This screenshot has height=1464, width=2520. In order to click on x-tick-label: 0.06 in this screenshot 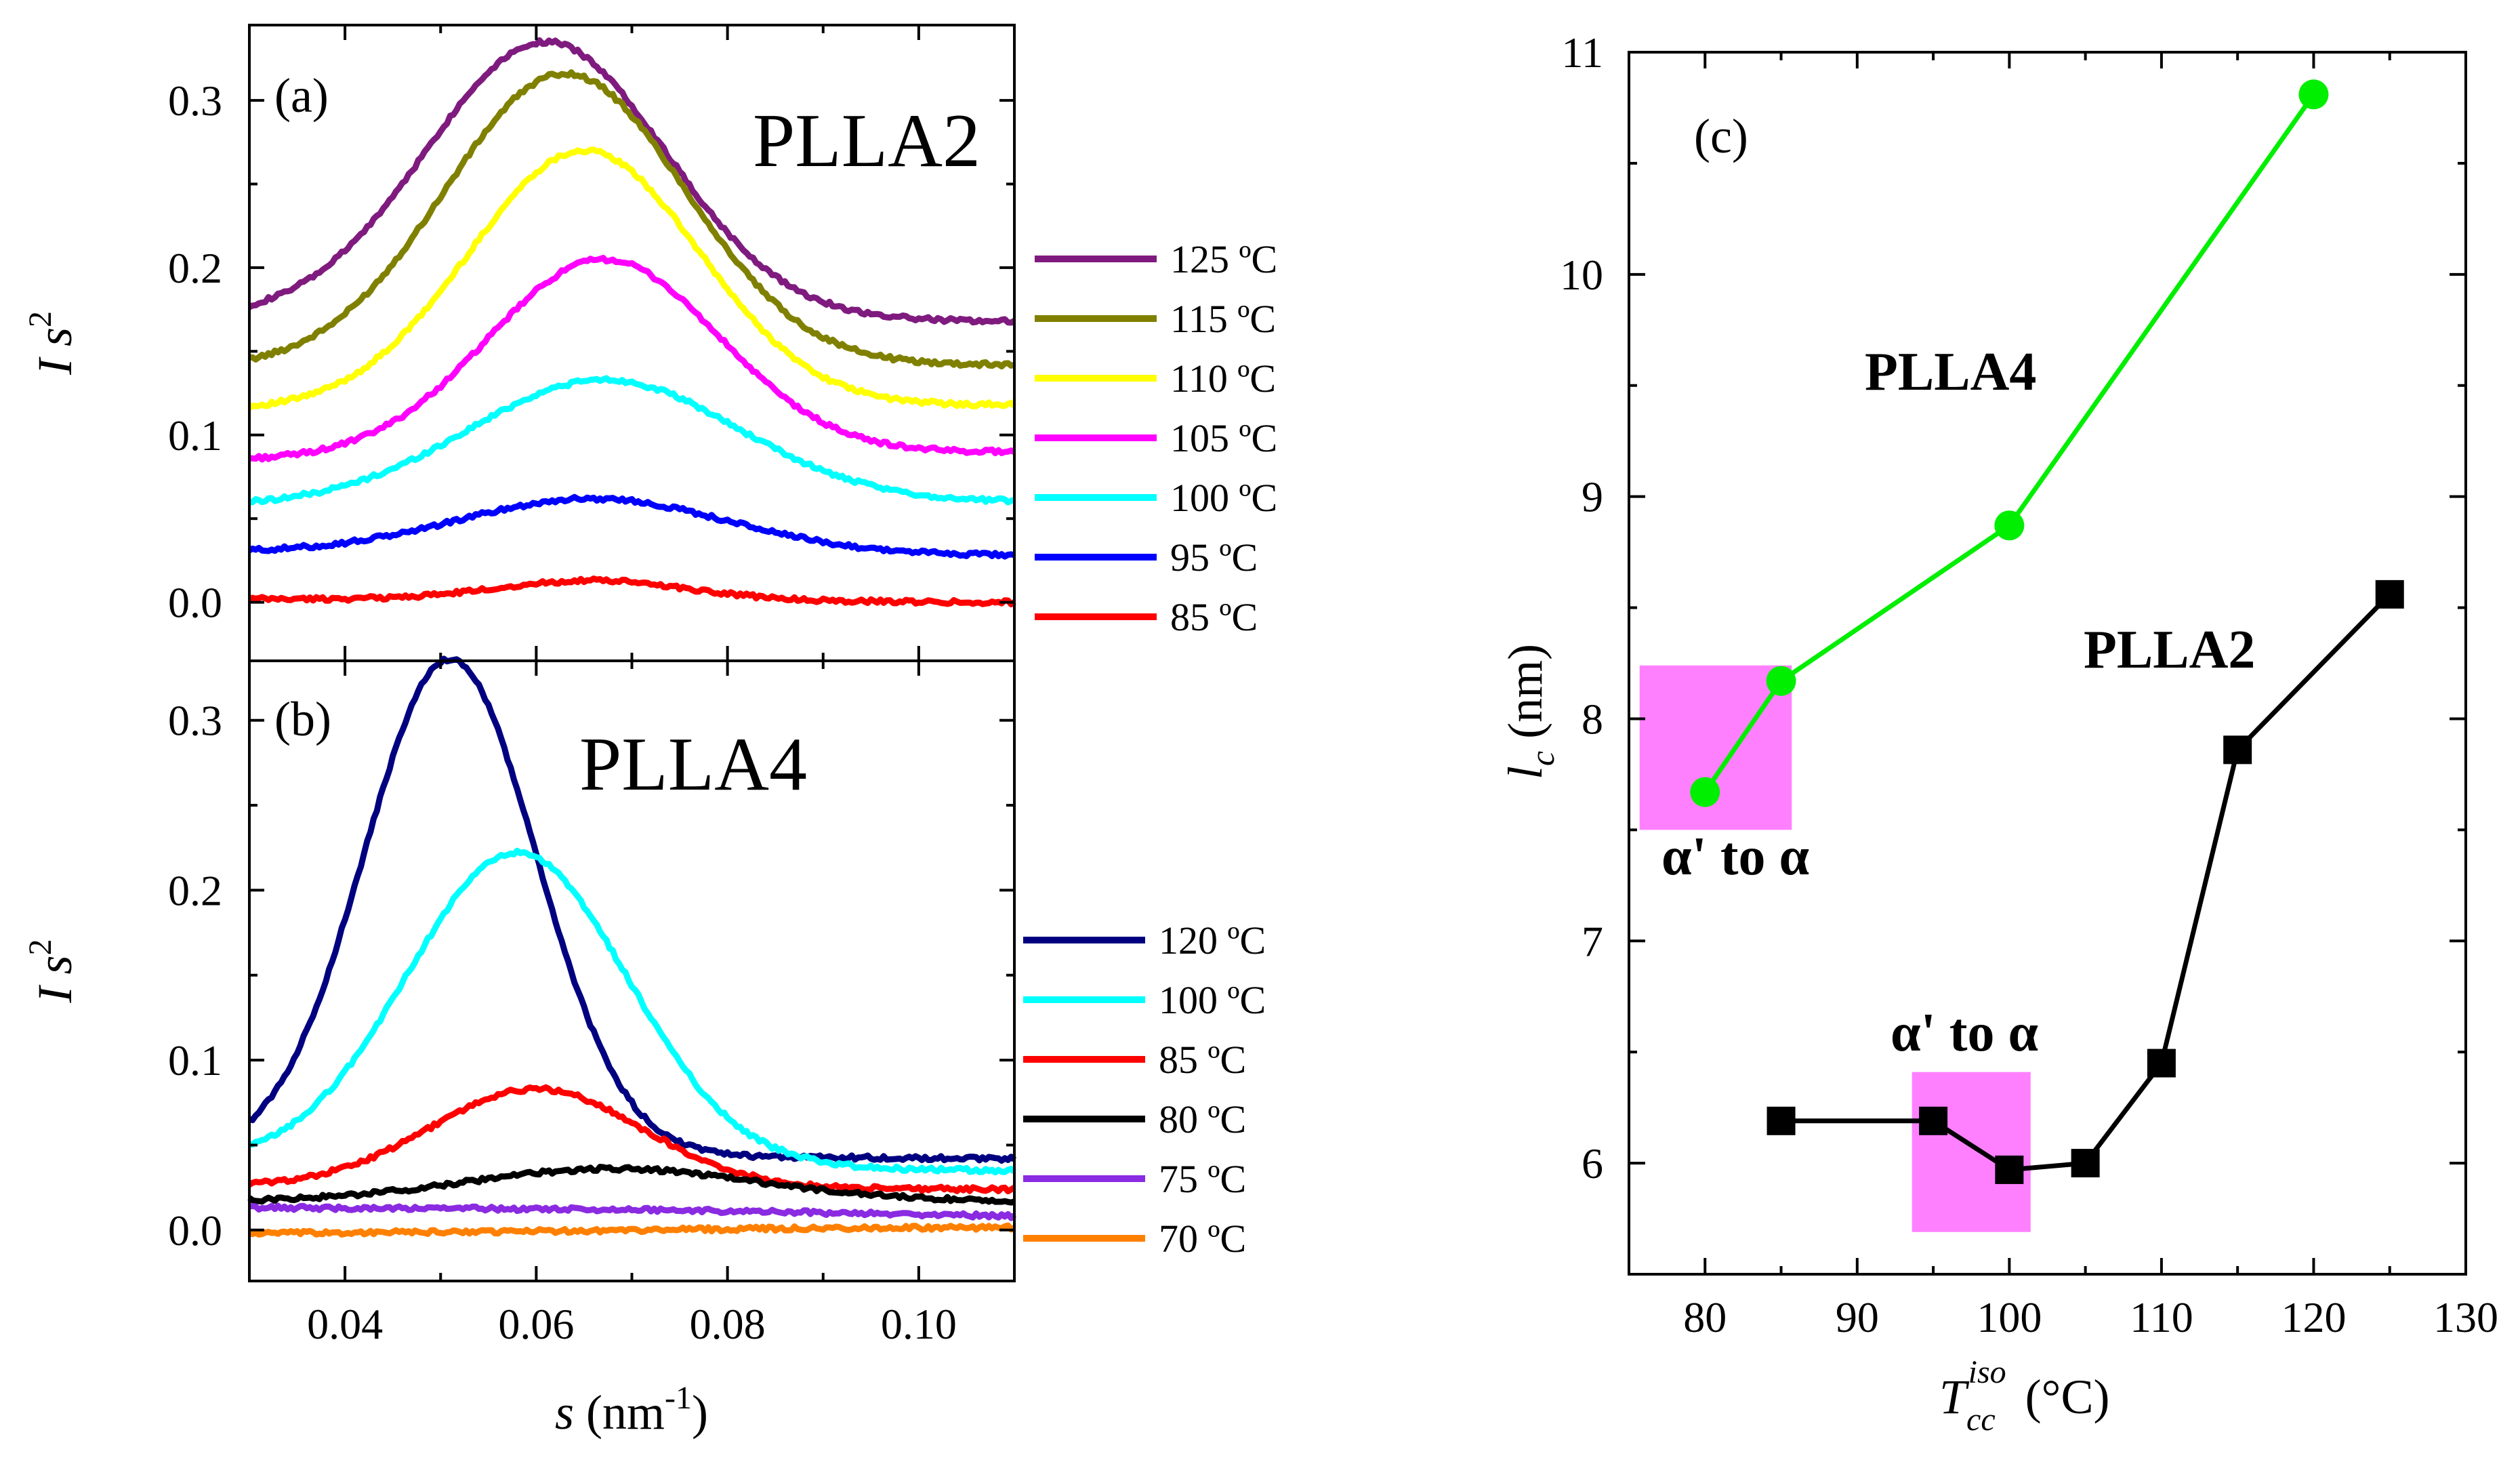, I will do `click(536, 1324)`.